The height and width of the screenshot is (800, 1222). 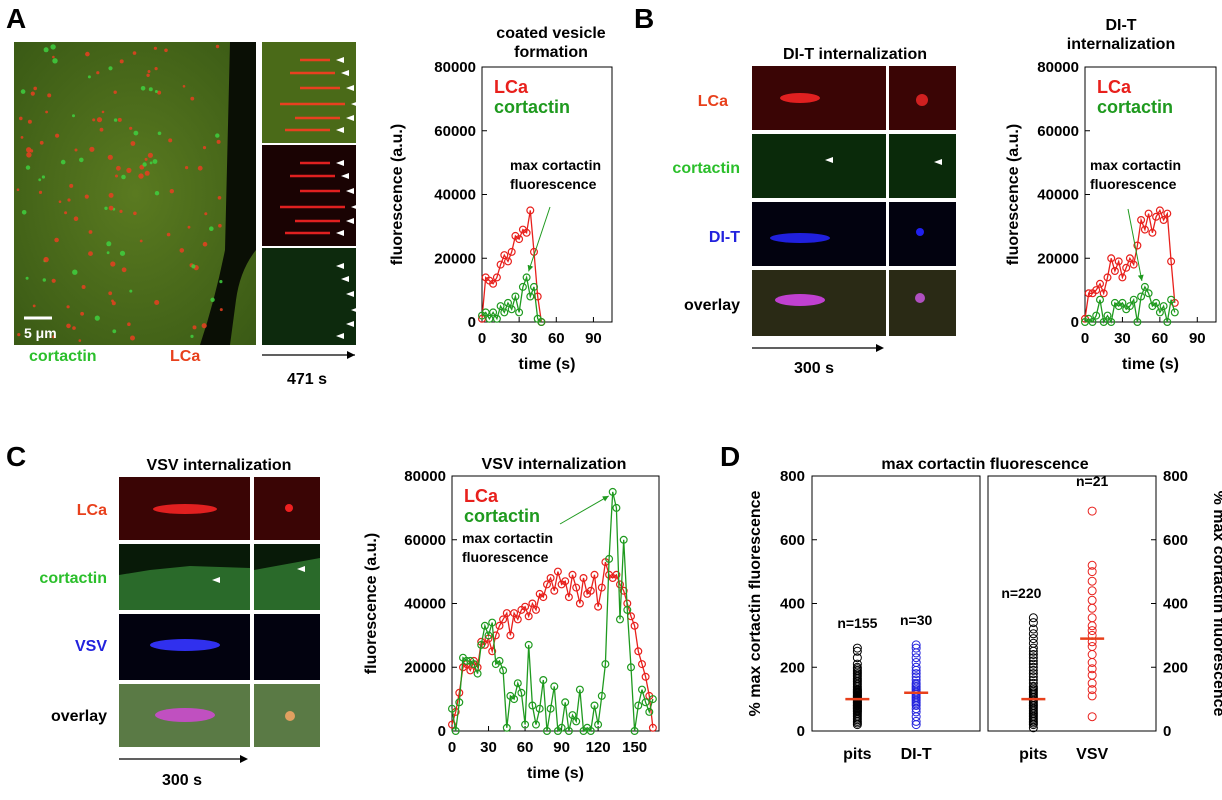 What do you see at coordinates (1072, 603) in the screenshot?
I see `plot-frame` at bounding box center [1072, 603].